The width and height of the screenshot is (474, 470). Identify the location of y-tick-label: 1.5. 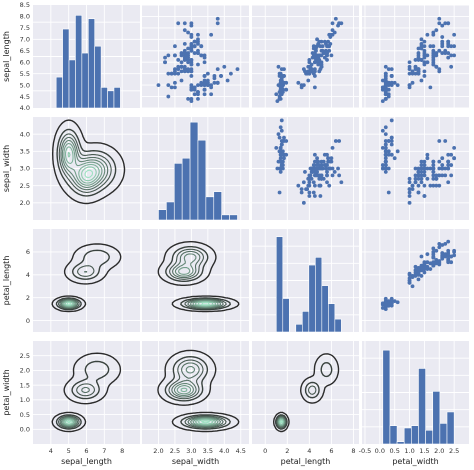
(25, 385).